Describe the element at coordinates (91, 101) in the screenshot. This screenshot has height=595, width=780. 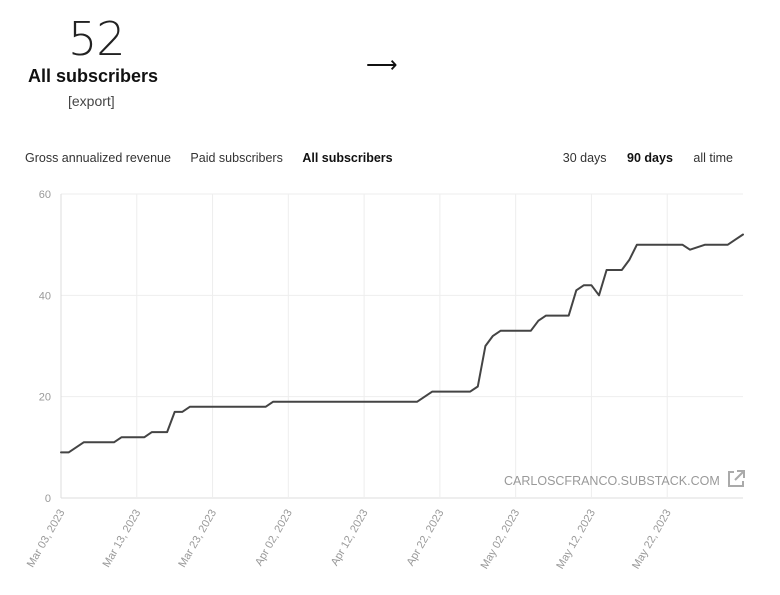
I see `export-link: [export]` at that location.